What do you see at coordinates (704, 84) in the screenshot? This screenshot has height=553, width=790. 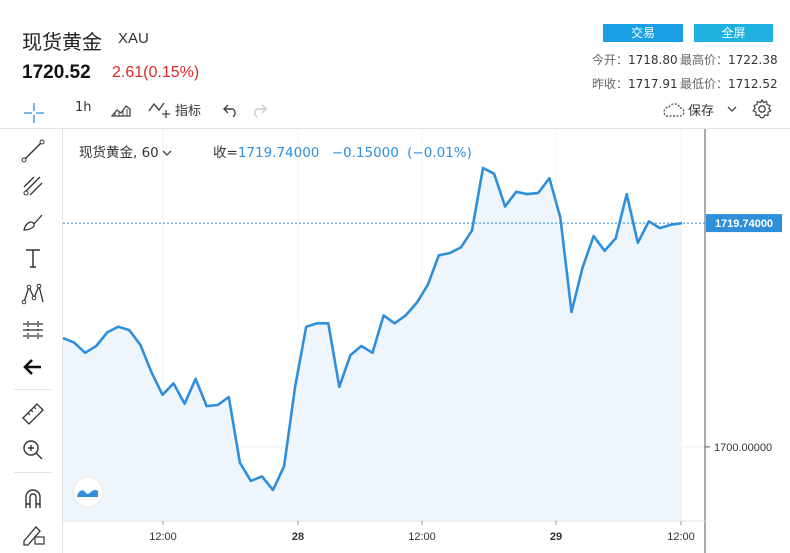 I see `stat-low-label: 最低价：` at bounding box center [704, 84].